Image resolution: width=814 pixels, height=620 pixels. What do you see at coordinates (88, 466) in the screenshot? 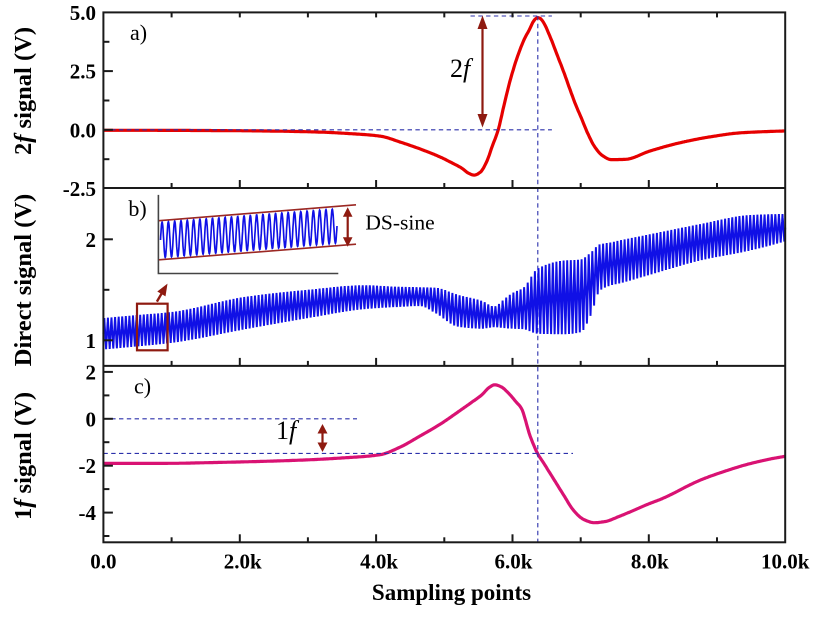
I see `svg-text: -2` at bounding box center [88, 466].